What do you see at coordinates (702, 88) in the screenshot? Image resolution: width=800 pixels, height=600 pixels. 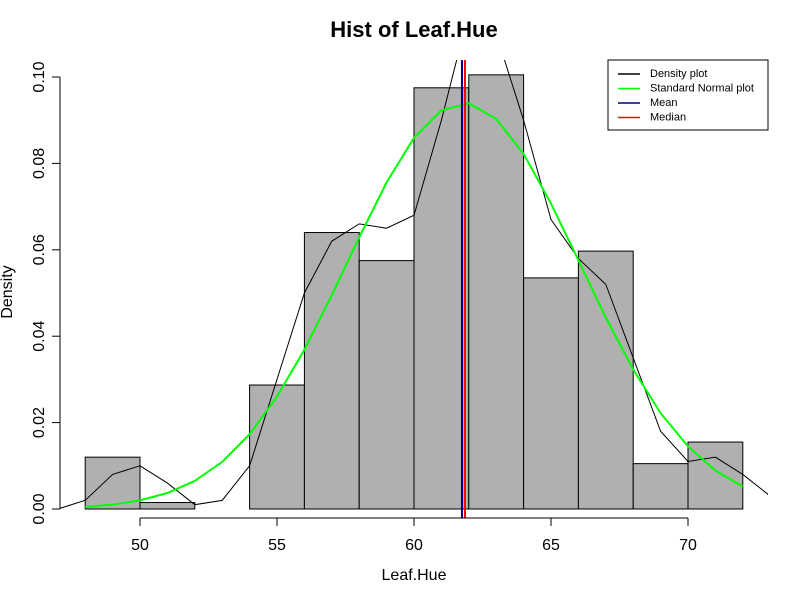 I see `legend-label: Standard Normal plot` at bounding box center [702, 88].